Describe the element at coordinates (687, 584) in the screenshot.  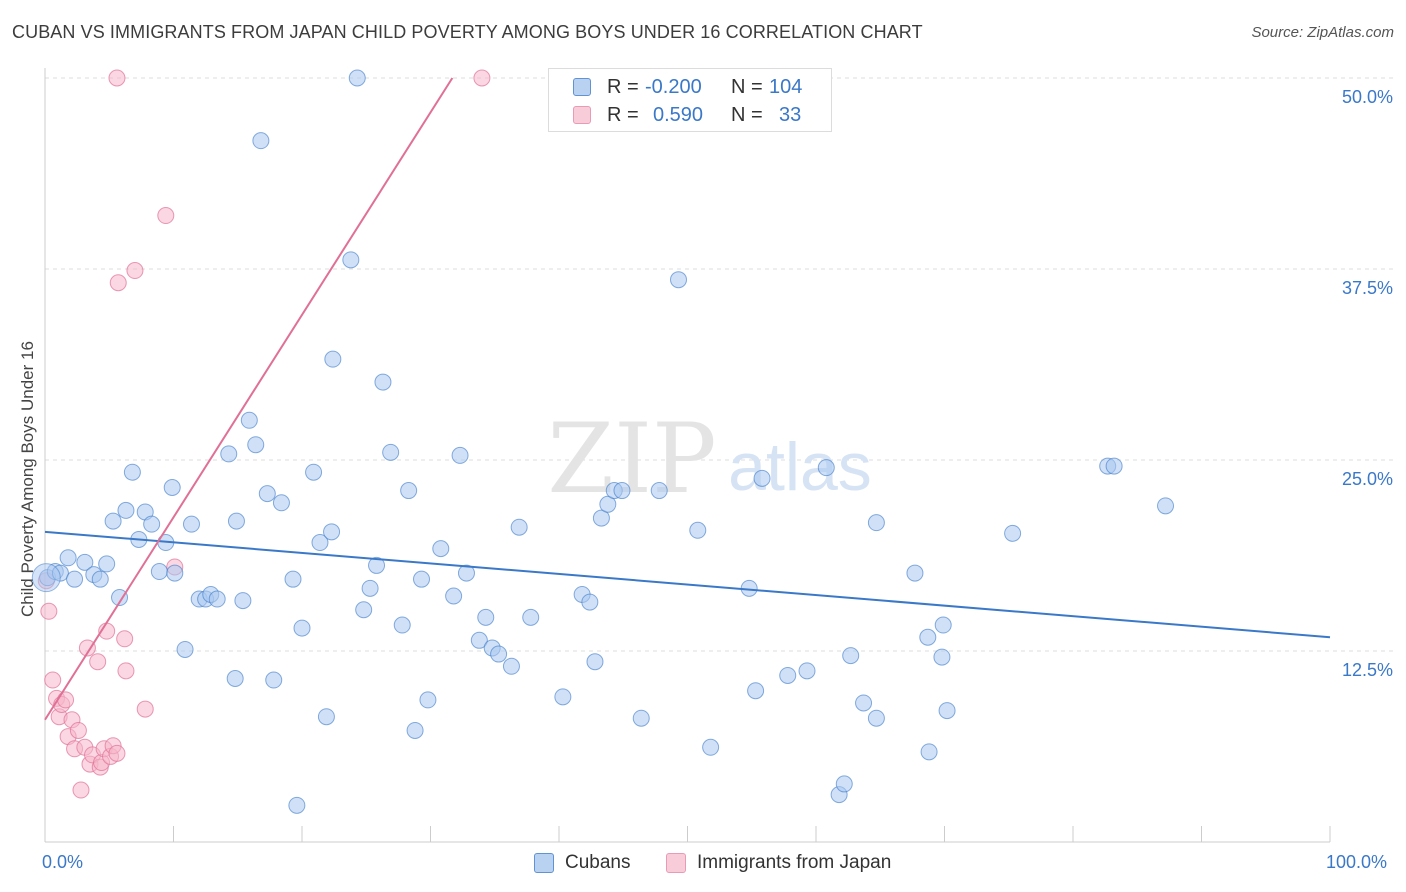
I see `cubans-trend-line` at that location.